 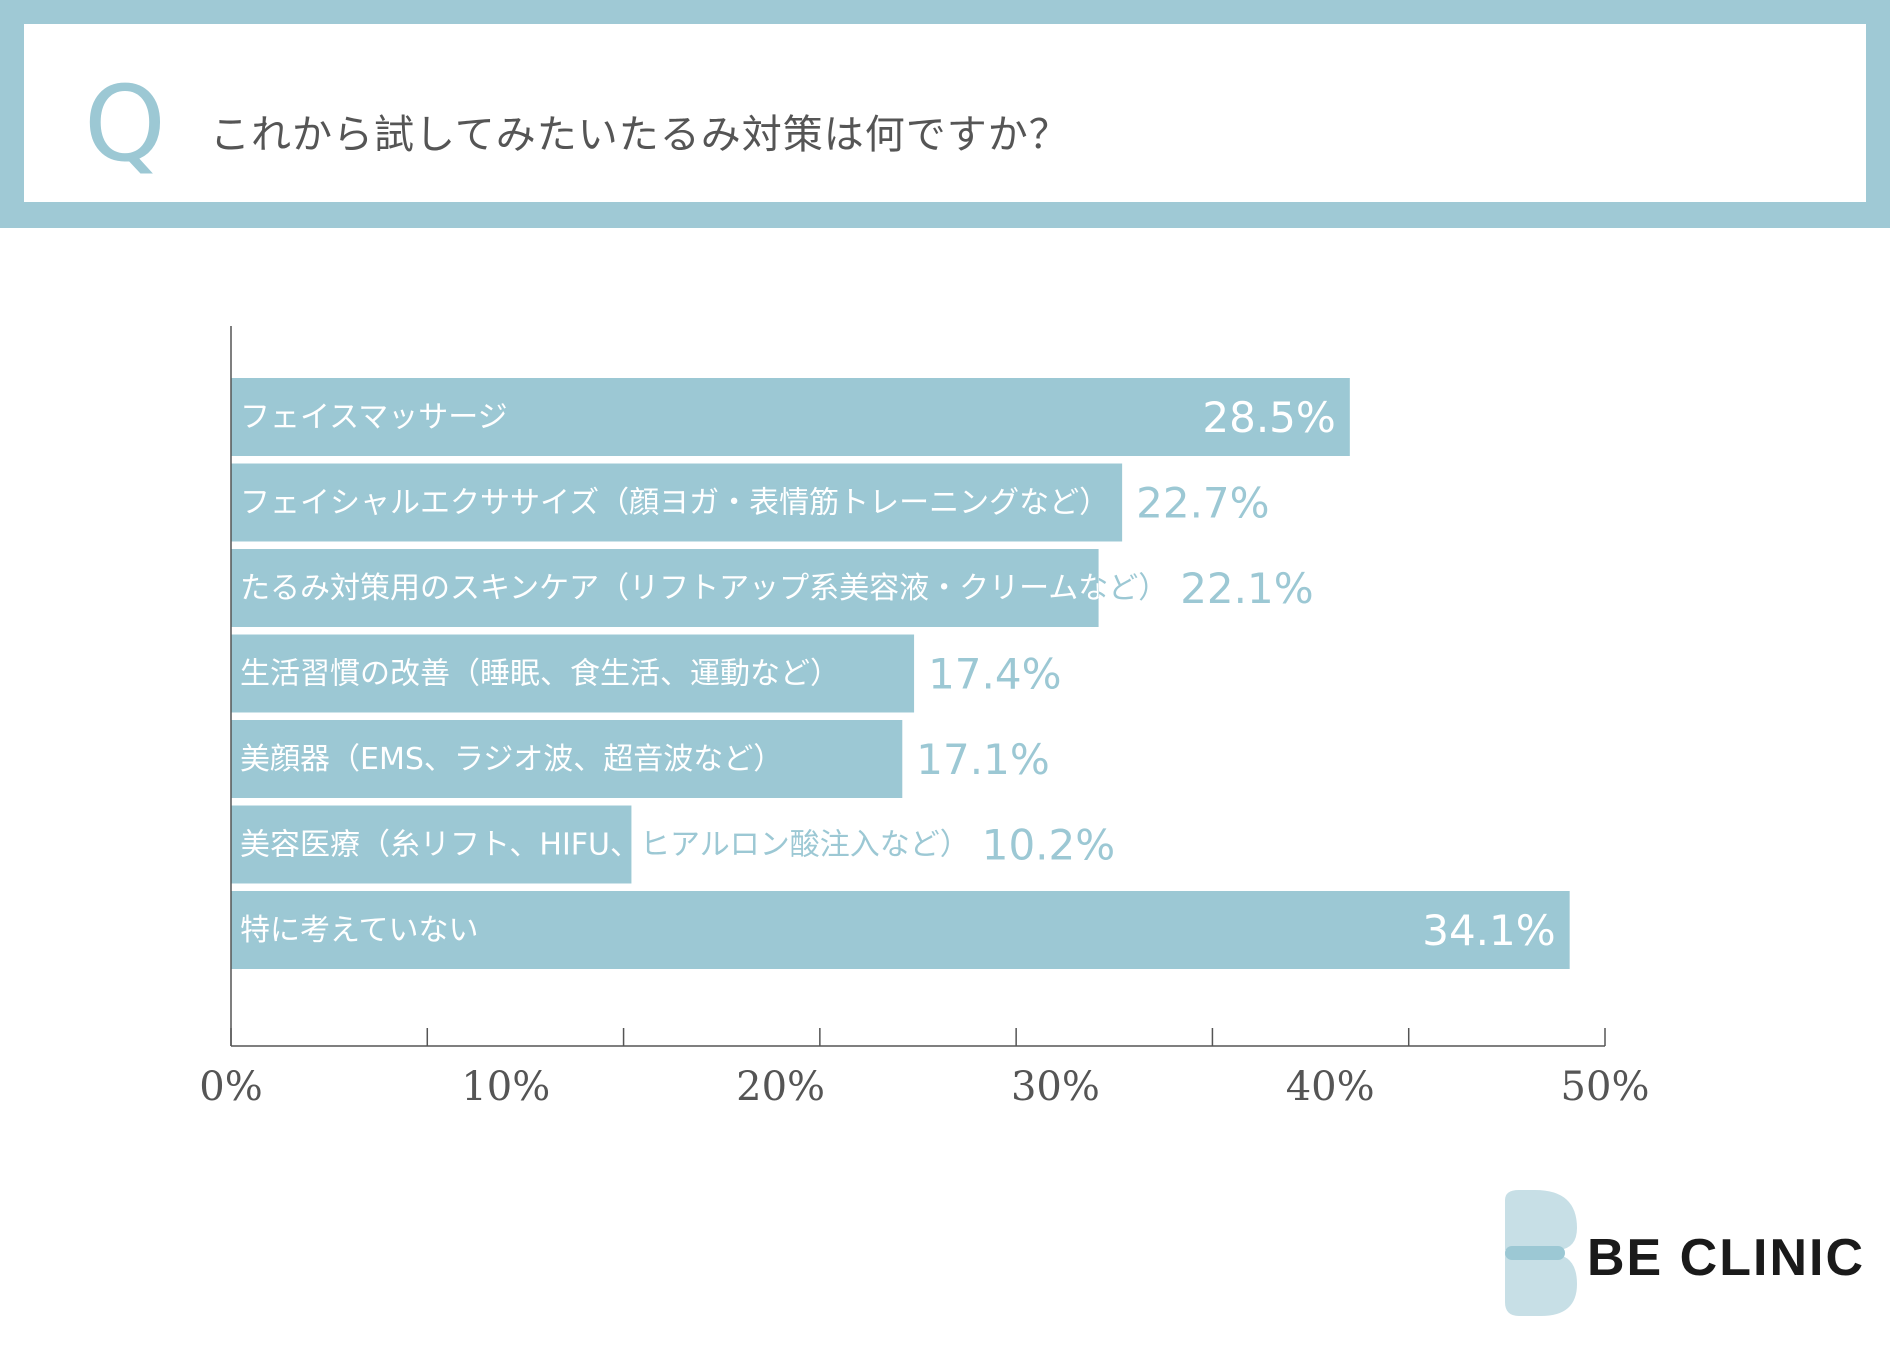 What do you see at coordinates (505, 1087) in the screenshot?
I see `x-tick-label: 10%` at bounding box center [505, 1087].